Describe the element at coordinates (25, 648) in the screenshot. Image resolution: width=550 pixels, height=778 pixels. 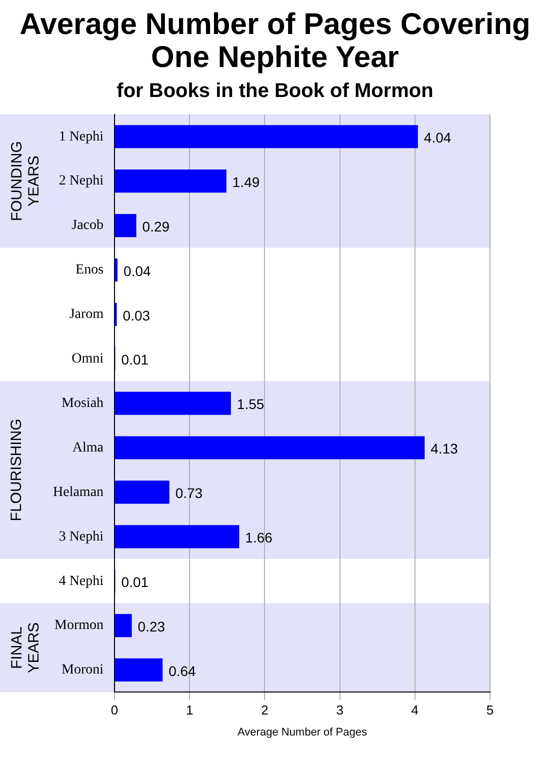
I see `band-label: FINAL YEARS` at that location.